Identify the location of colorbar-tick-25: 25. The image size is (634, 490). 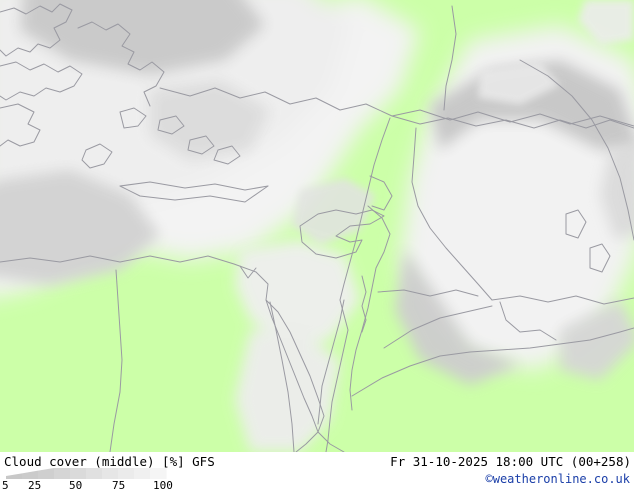
(35, 484).